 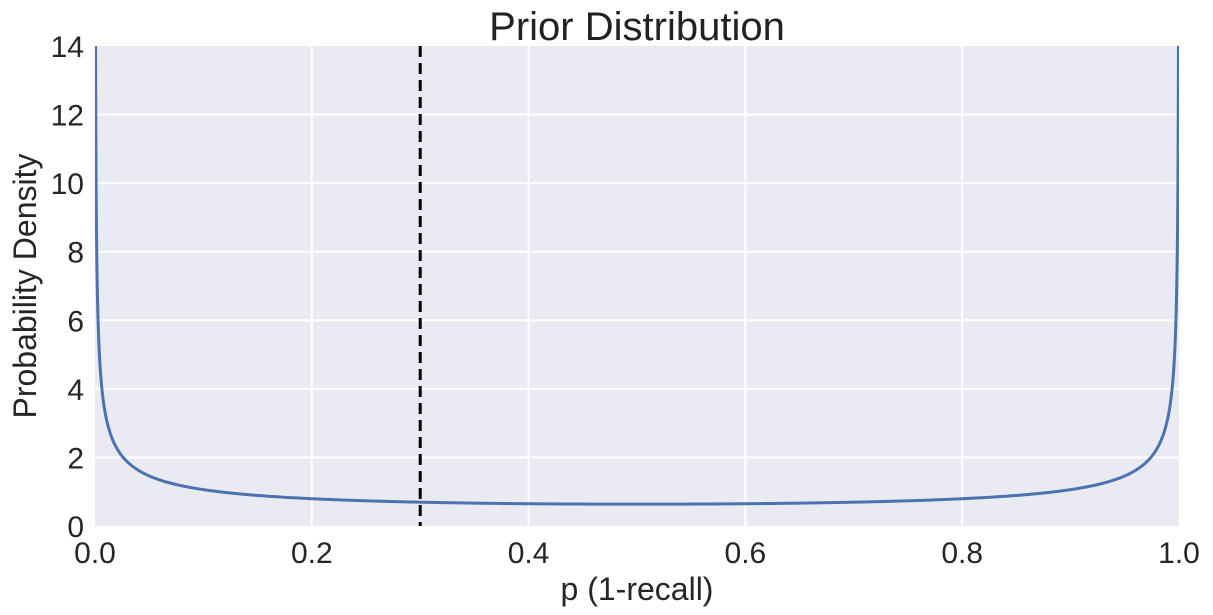 What do you see at coordinates (75, 253) in the screenshot?
I see `y-tick-label: 8` at bounding box center [75, 253].